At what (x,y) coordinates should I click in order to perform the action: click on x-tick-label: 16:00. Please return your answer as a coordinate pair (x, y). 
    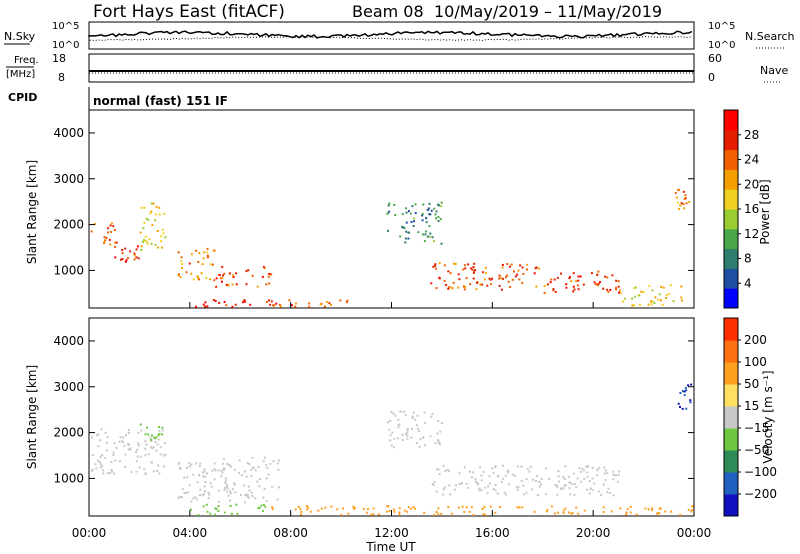
    Looking at the image, I should click on (492, 533).